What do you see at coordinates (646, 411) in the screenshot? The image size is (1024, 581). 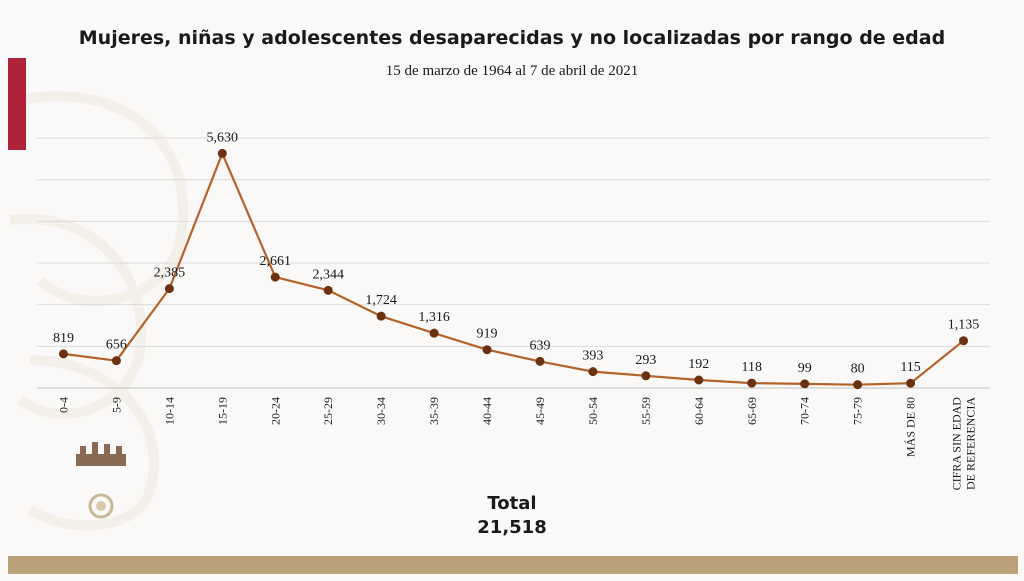 I see `x-tick-label: 55-59` at bounding box center [646, 411].